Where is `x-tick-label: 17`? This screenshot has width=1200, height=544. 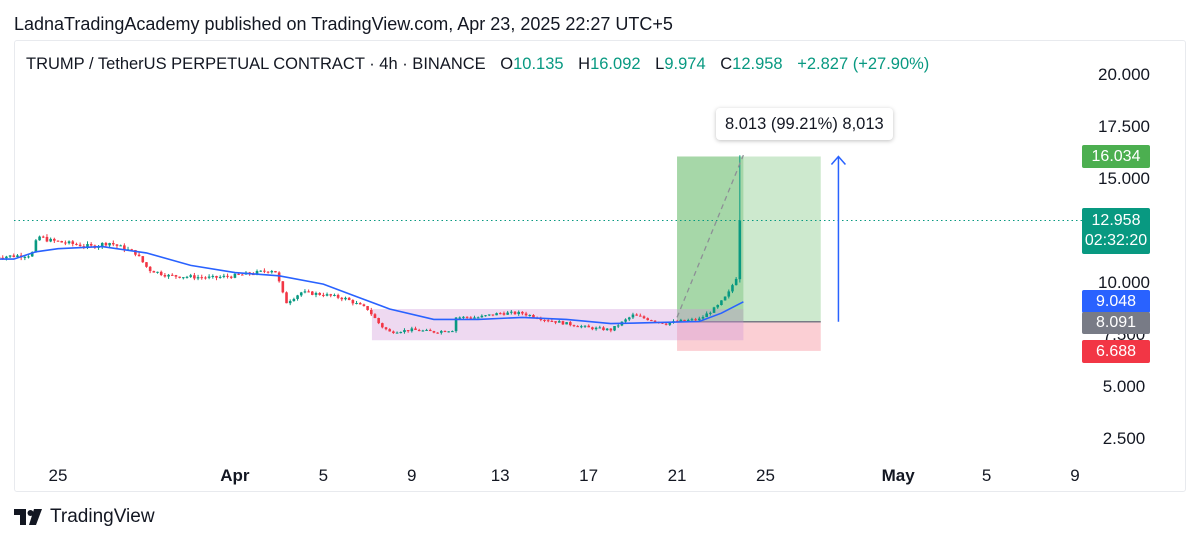
x-tick-label: 17 is located at coordinates (588, 475).